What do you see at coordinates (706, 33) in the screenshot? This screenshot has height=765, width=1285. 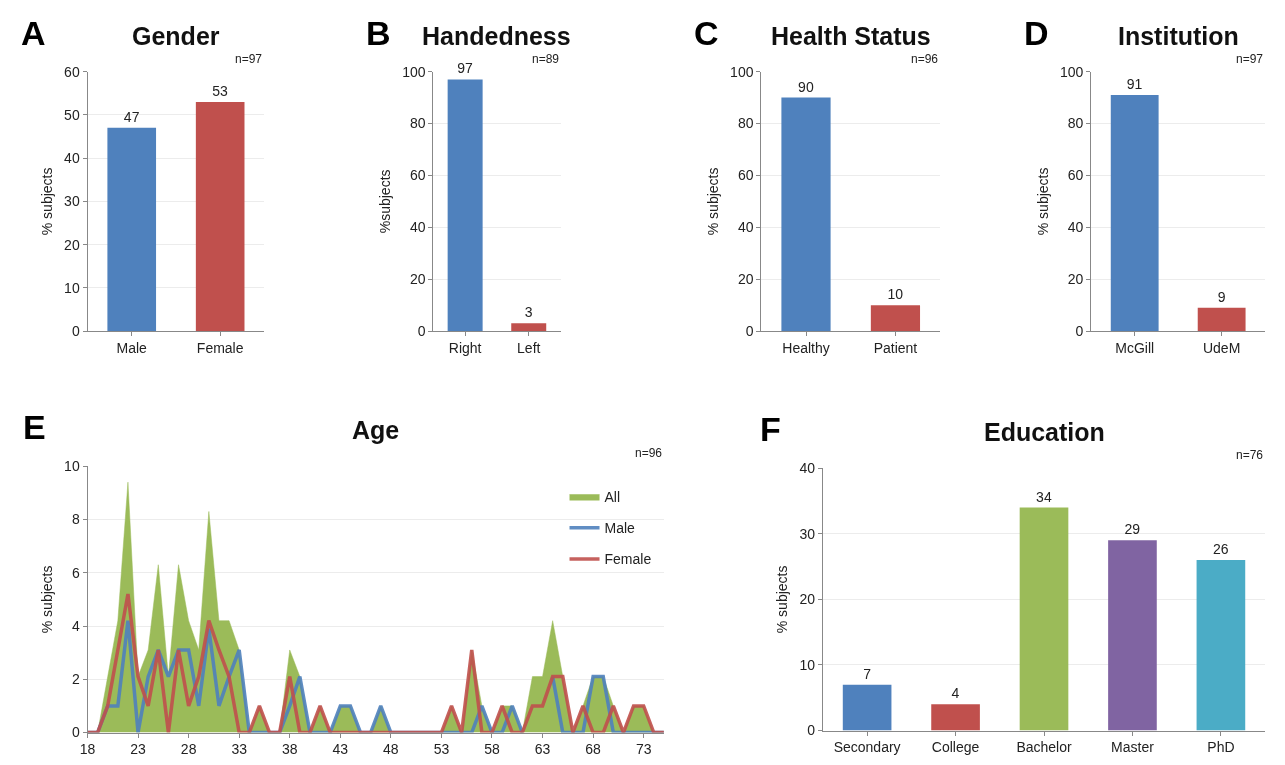 I see `text: C` at bounding box center [706, 33].